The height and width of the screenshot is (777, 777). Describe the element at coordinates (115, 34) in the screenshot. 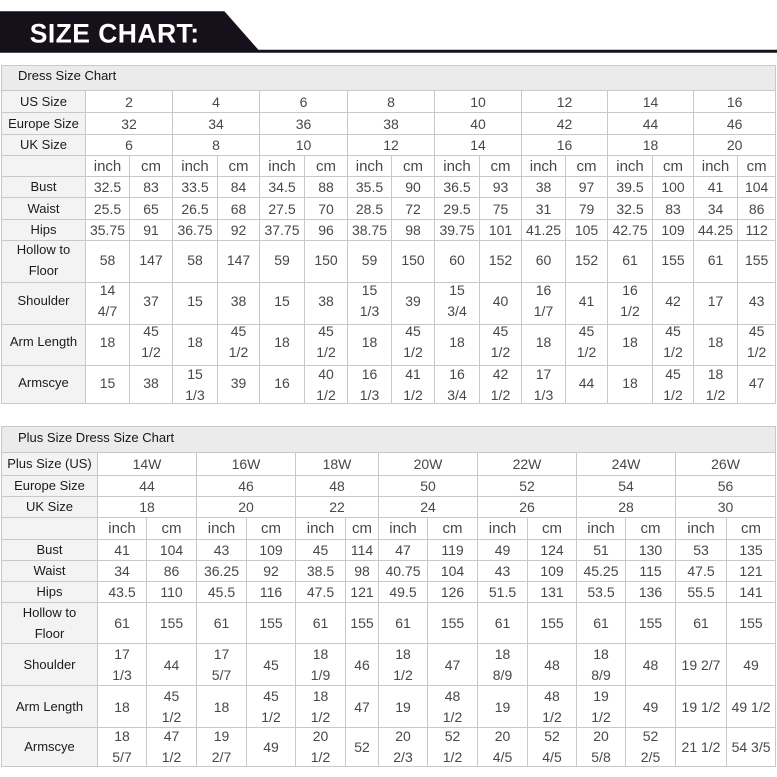

I see `svg-text: SIZE CHART:` at that location.